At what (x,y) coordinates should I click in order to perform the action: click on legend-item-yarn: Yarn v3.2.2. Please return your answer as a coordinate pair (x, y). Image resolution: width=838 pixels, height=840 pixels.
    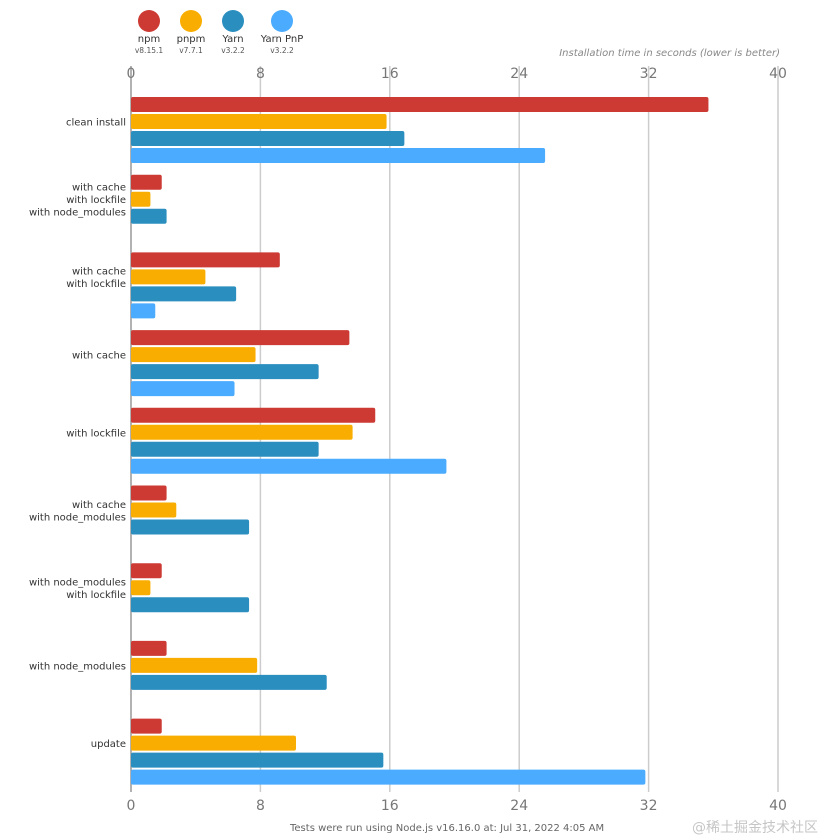
    Looking at the image, I should click on (233, 33).